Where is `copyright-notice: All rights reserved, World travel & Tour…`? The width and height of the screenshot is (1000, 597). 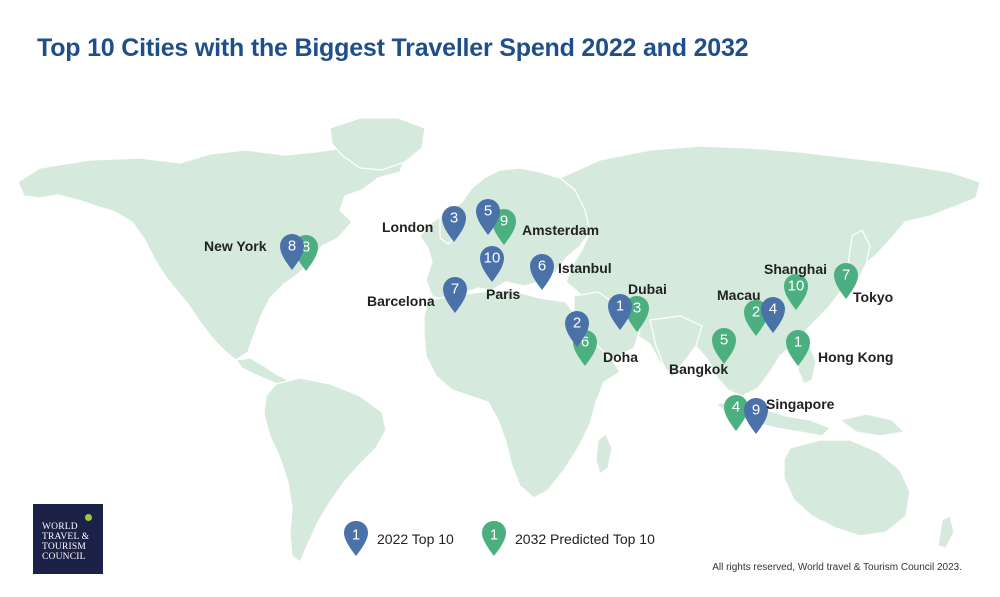 copyright-notice: All rights reserved, World travel & Tour… is located at coordinates (837, 567).